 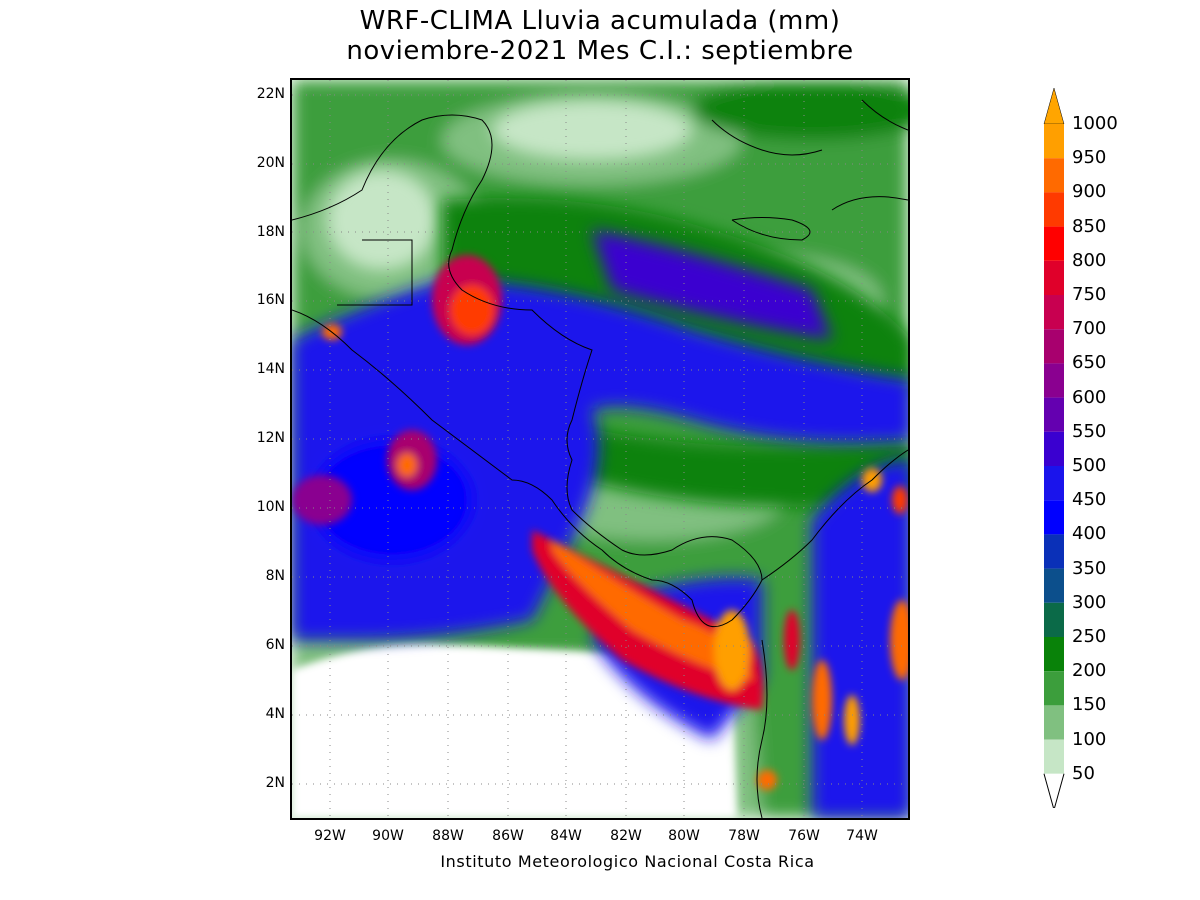 I want to click on colorbar-level-label: 150, so click(x=1089, y=705).